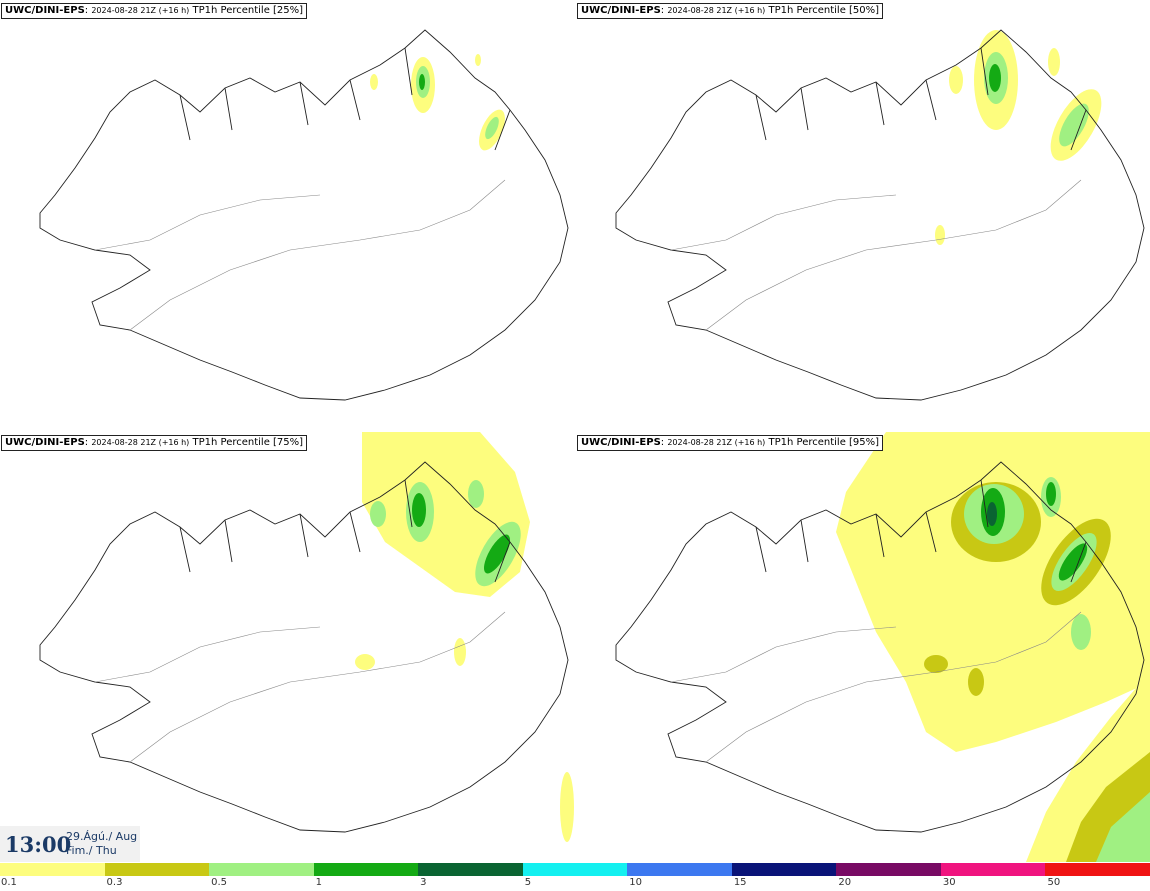 The image size is (1150, 891). I want to click on colorbar-tick-label: 50, so click(1054, 882).